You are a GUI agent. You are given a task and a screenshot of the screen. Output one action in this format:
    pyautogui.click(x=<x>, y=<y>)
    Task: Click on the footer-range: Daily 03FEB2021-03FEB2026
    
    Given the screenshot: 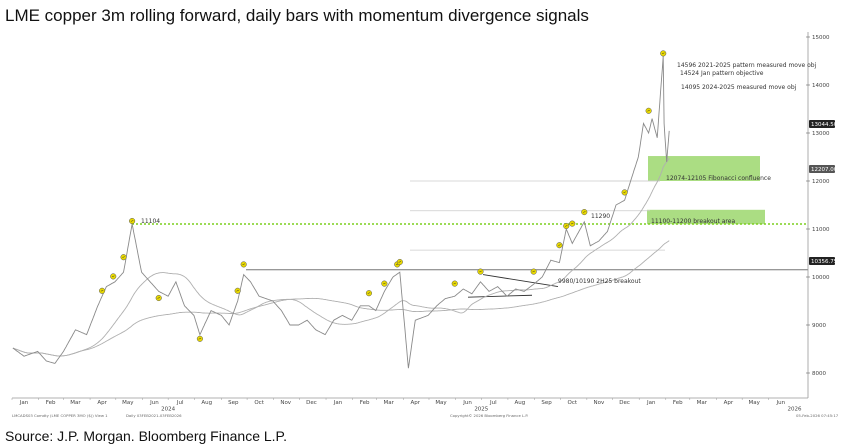 What is the action you would take?
    pyautogui.click(x=154, y=415)
    